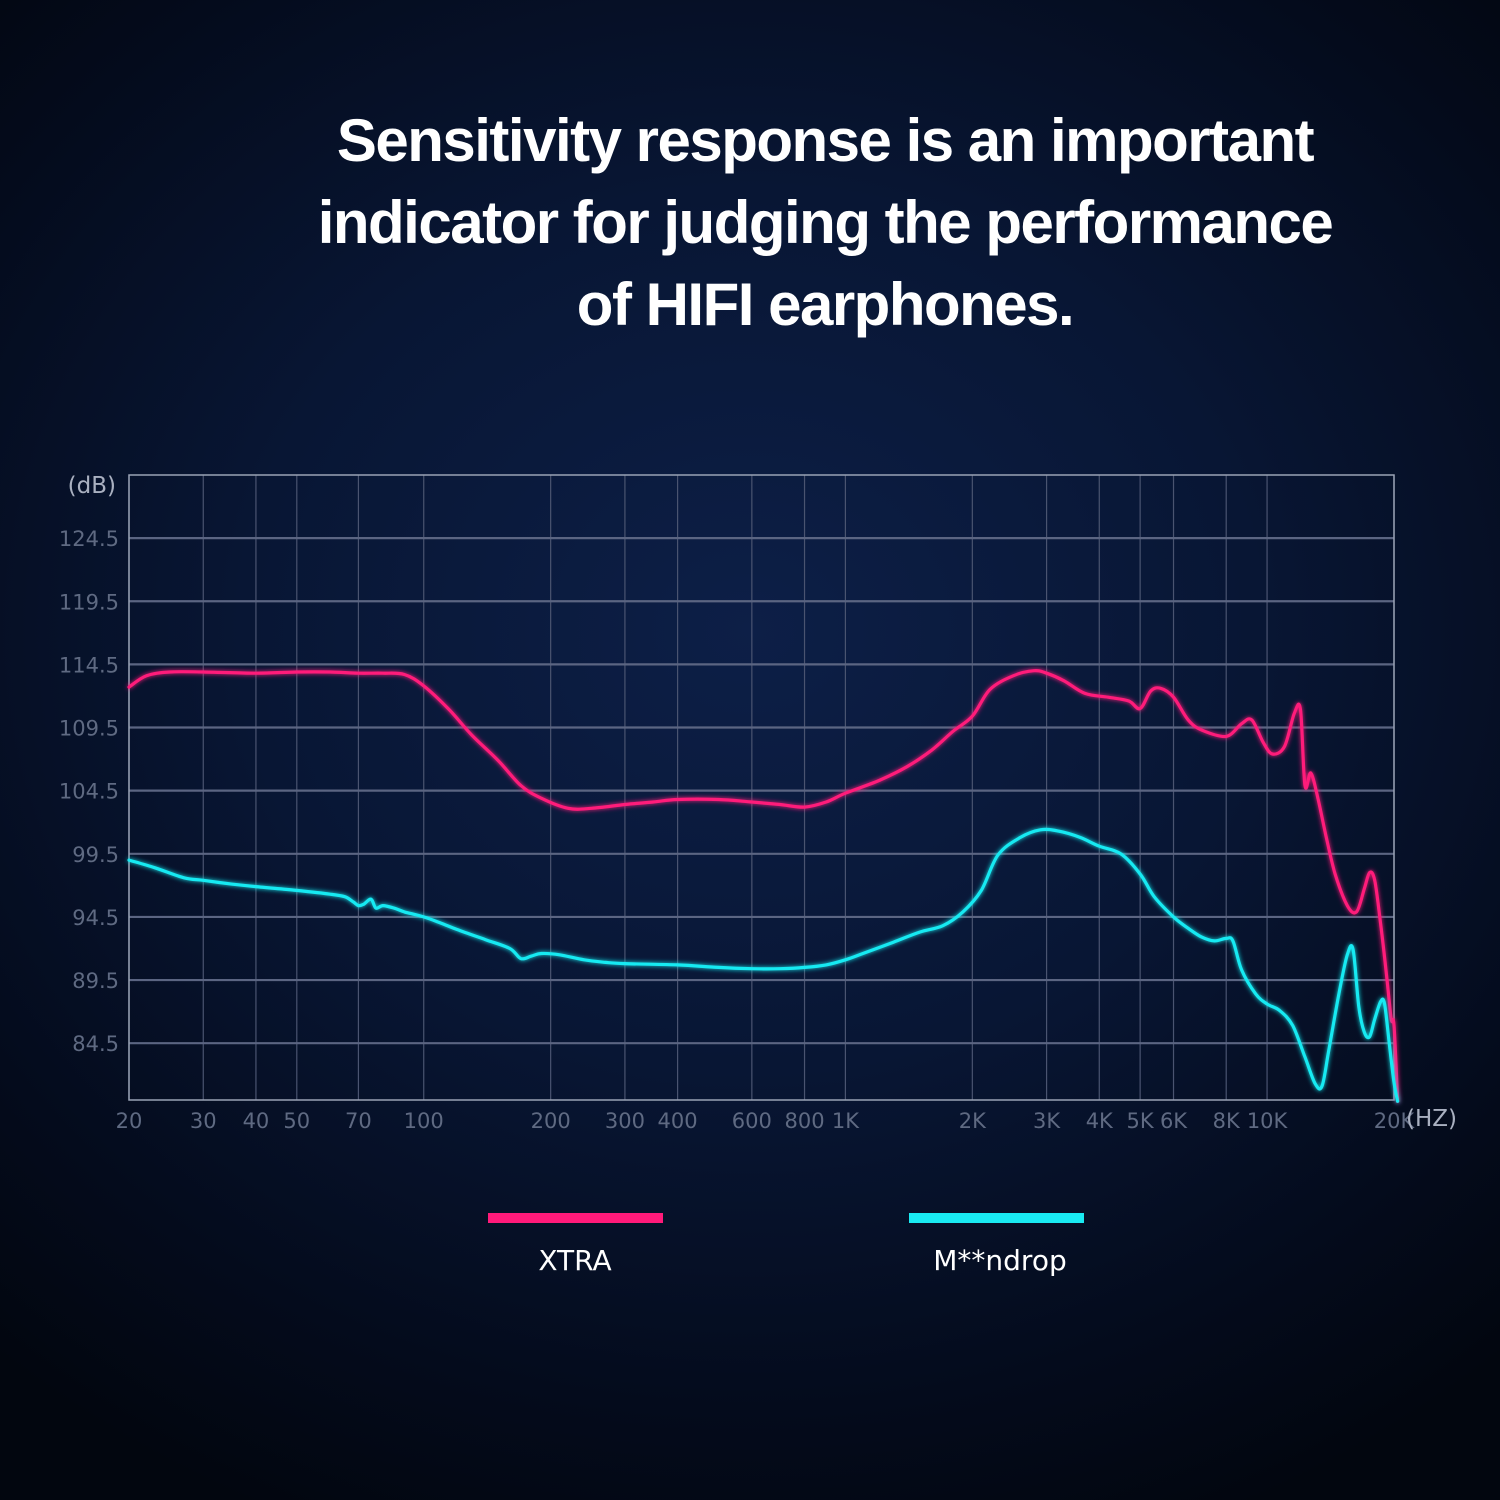  What do you see at coordinates (1395, 1121) in the screenshot?
I see `x-tick-label: 20K` at bounding box center [1395, 1121].